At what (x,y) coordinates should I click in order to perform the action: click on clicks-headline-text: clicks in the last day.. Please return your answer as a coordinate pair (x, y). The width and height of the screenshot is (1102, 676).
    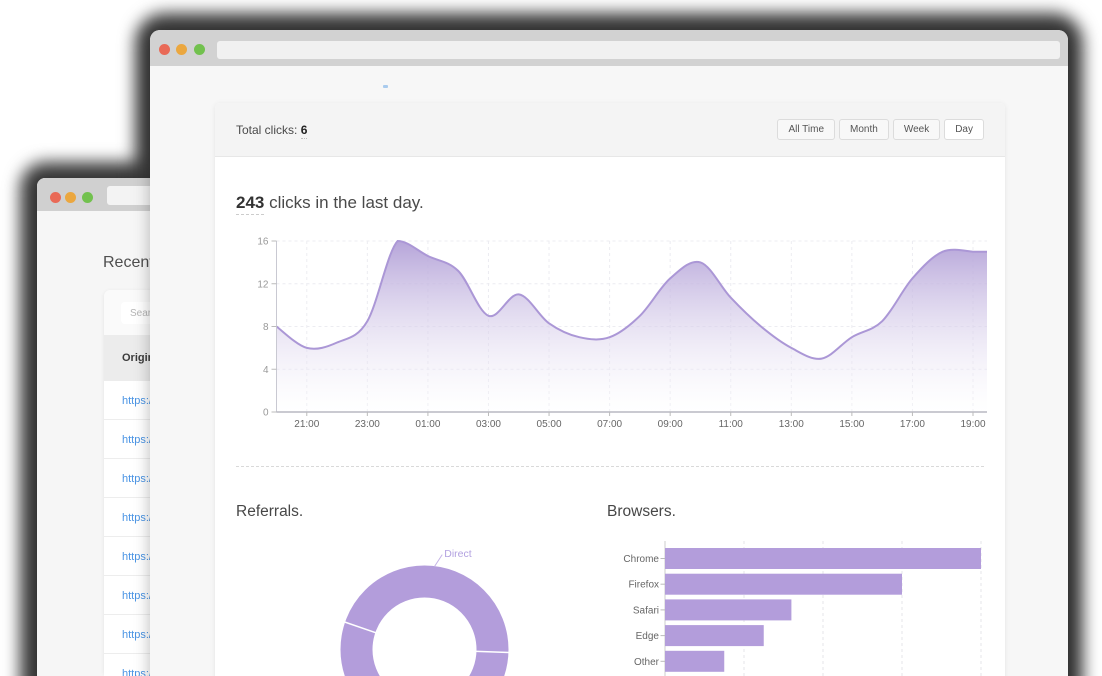
    Looking at the image, I should click on (344, 202).